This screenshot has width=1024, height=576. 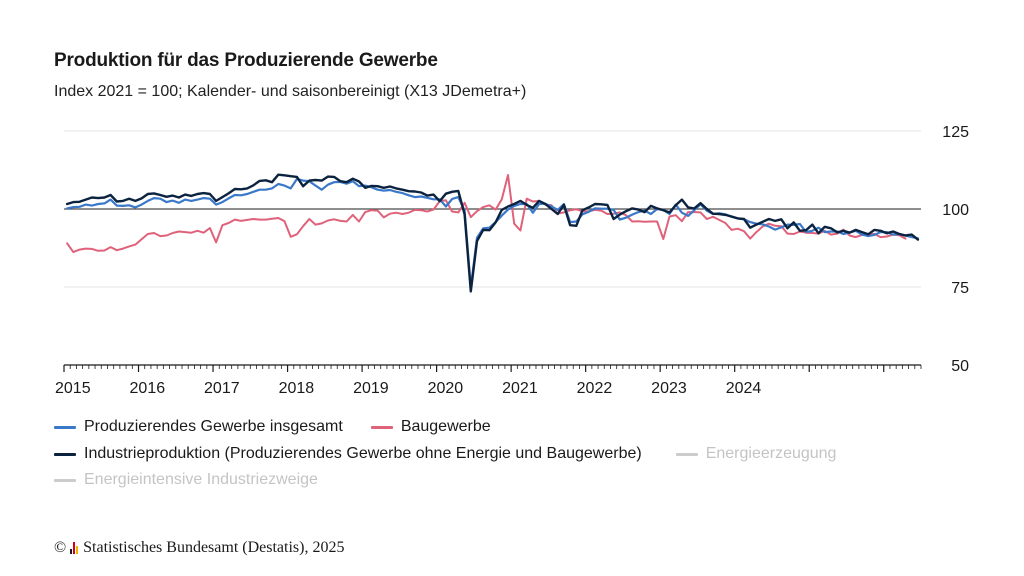 What do you see at coordinates (214, 547) in the screenshot?
I see `credit-text: Statistisches Bundesamt (Destatis), 2025` at bounding box center [214, 547].